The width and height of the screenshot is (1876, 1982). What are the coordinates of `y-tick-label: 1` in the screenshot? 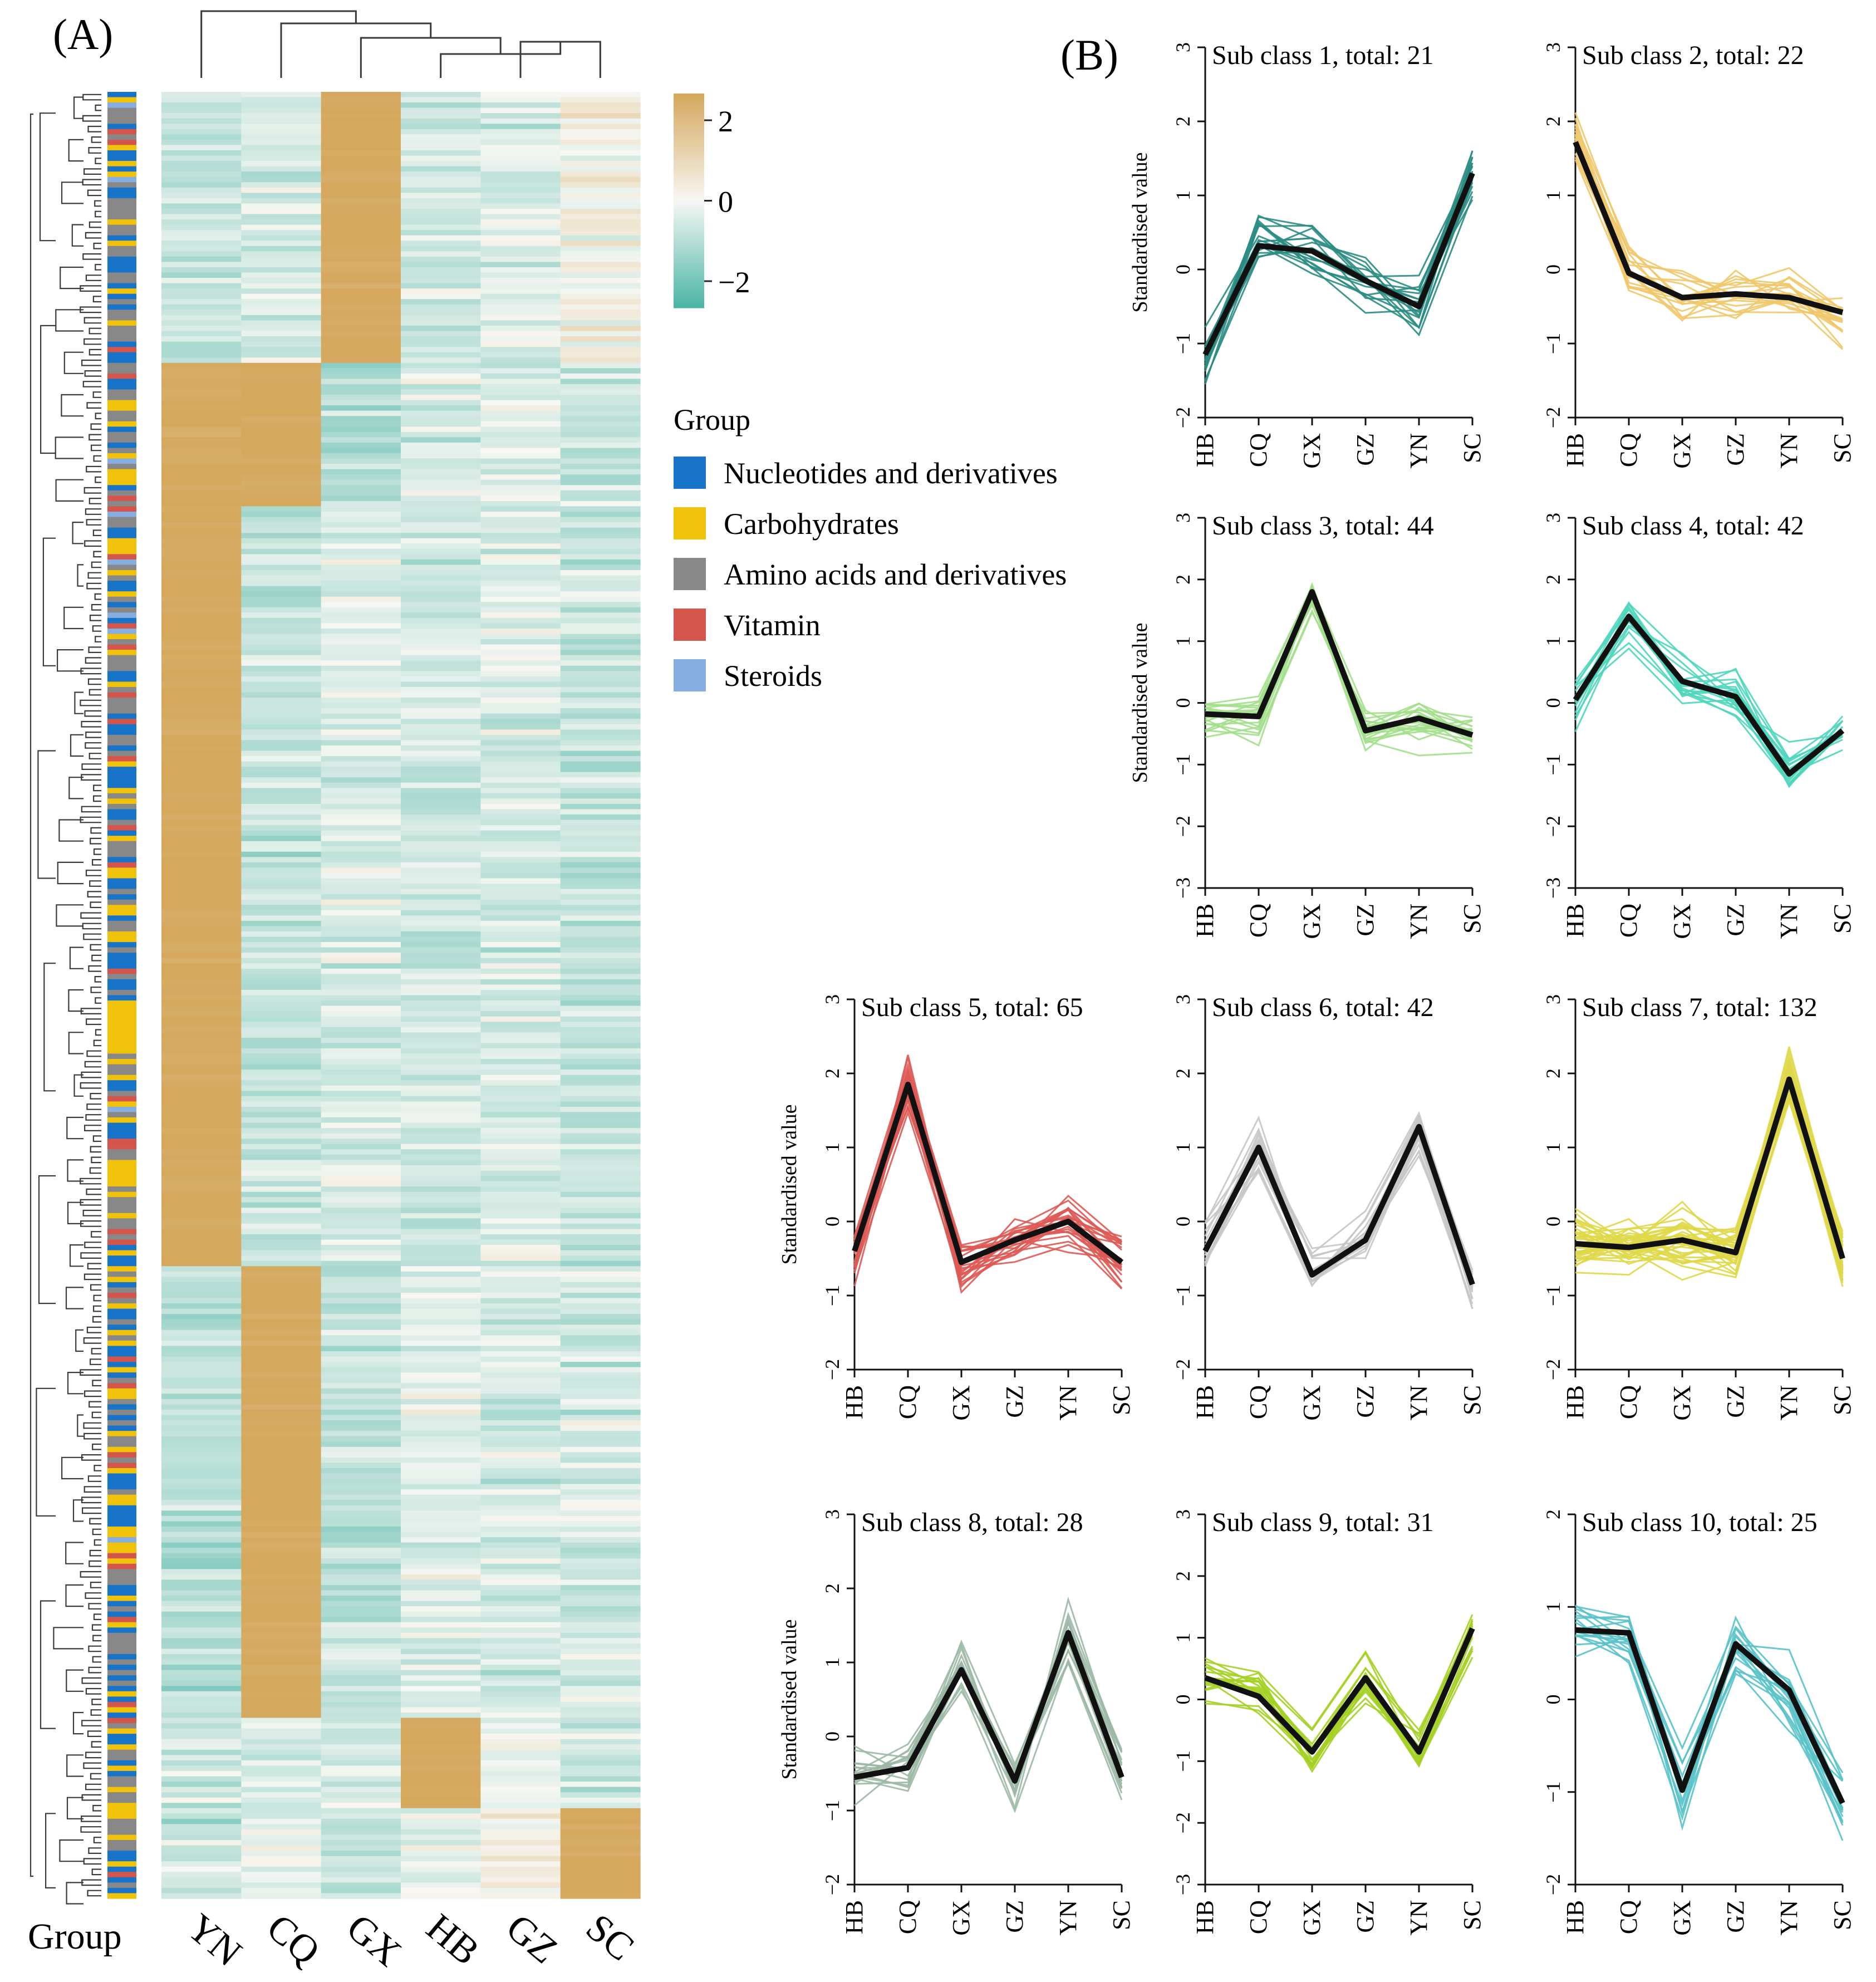 It's located at (1183, 1147).